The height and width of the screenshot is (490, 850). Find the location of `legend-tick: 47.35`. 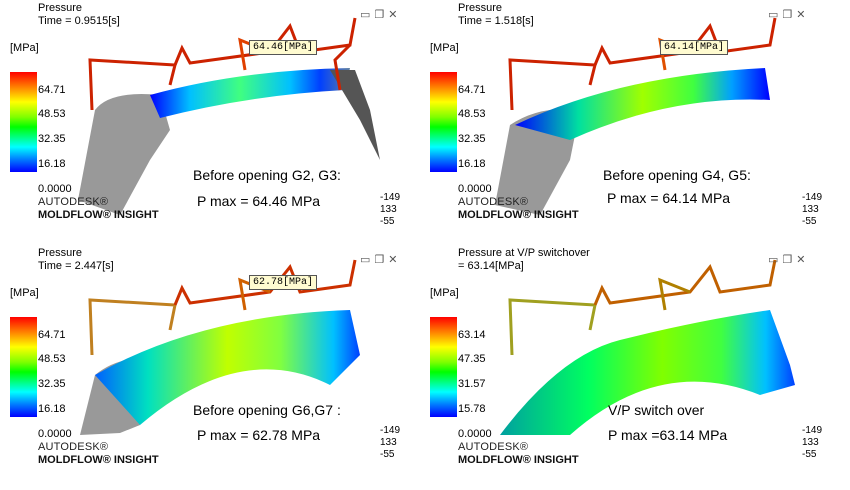

legend-tick: 47.35 is located at coordinates (472, 359).